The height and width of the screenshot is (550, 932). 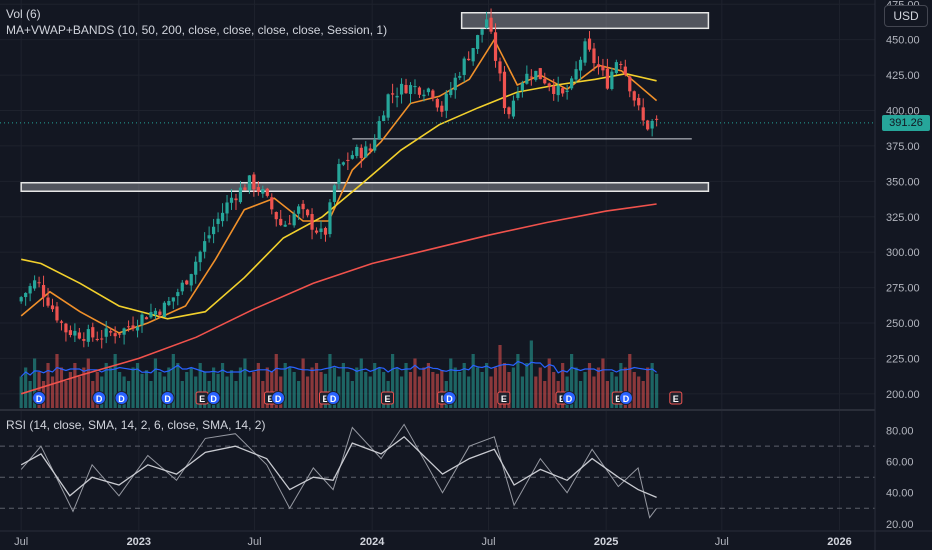 I want to click on price-tick-label: 250.00, so click(x=903, y=324).